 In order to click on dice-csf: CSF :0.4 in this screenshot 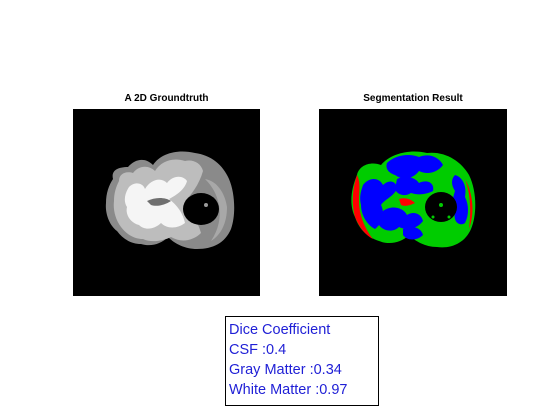, I will do `click(258, 350)`.